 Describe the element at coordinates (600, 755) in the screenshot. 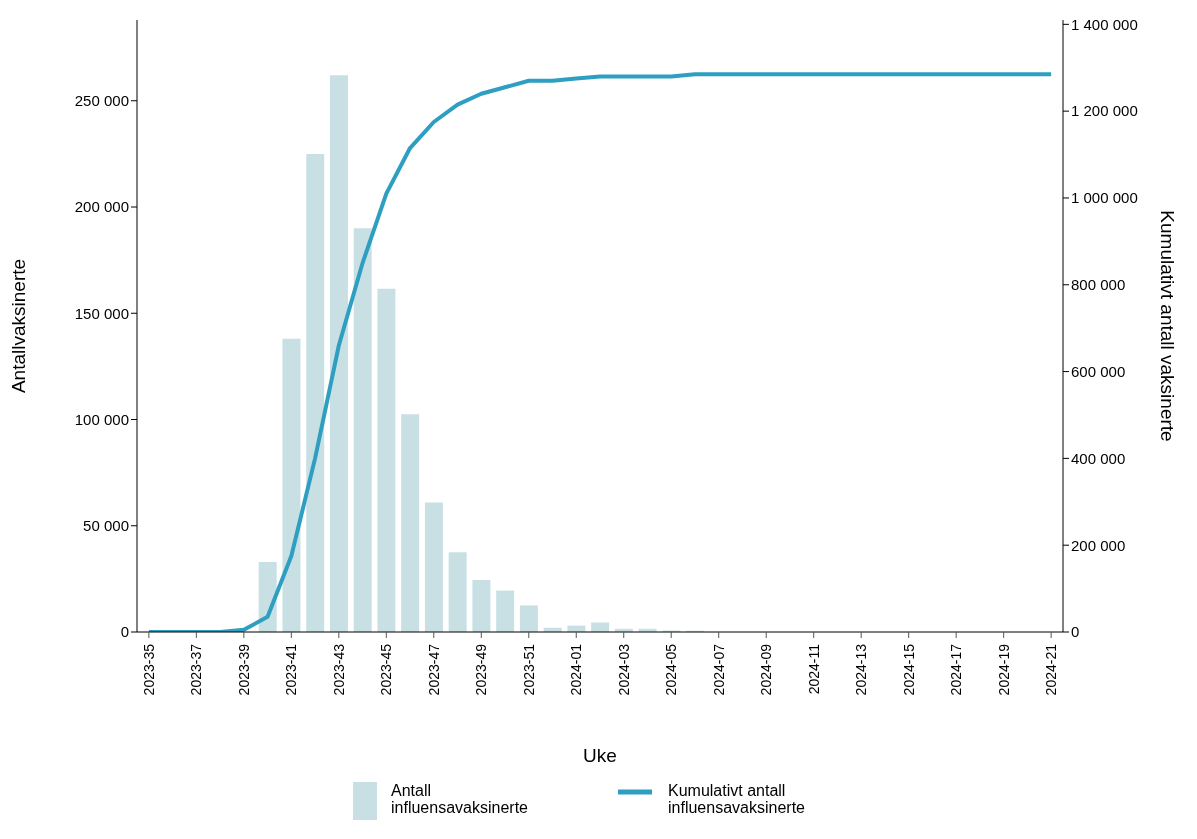

I see `x-axis-title: Uke` at that location.